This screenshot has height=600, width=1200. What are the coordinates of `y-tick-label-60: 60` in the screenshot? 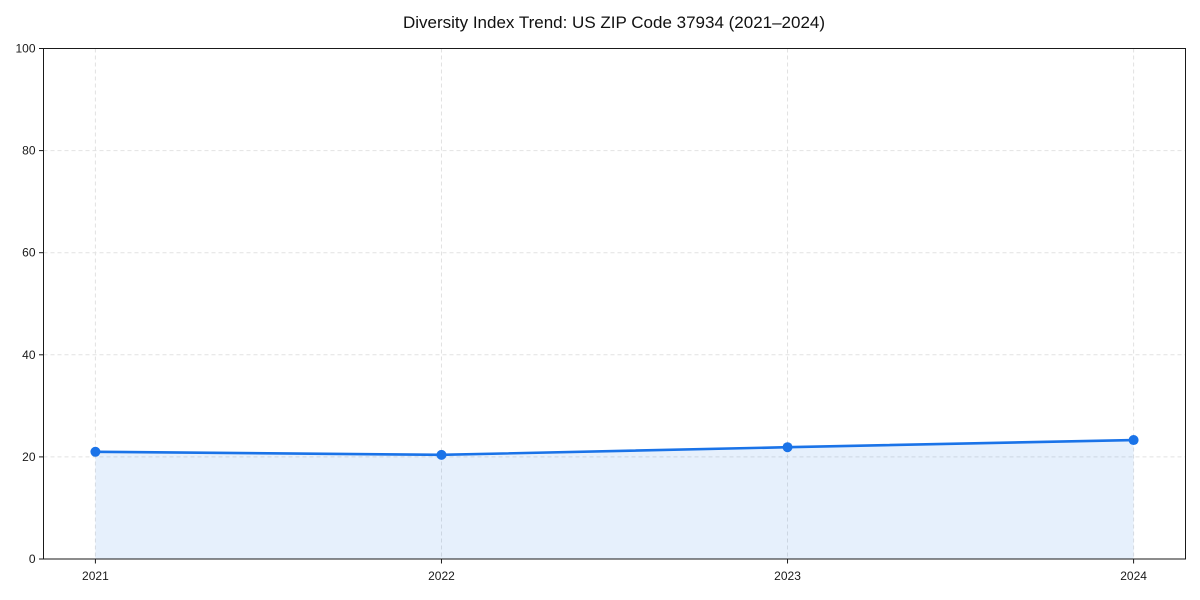 It's located at (29, 253).